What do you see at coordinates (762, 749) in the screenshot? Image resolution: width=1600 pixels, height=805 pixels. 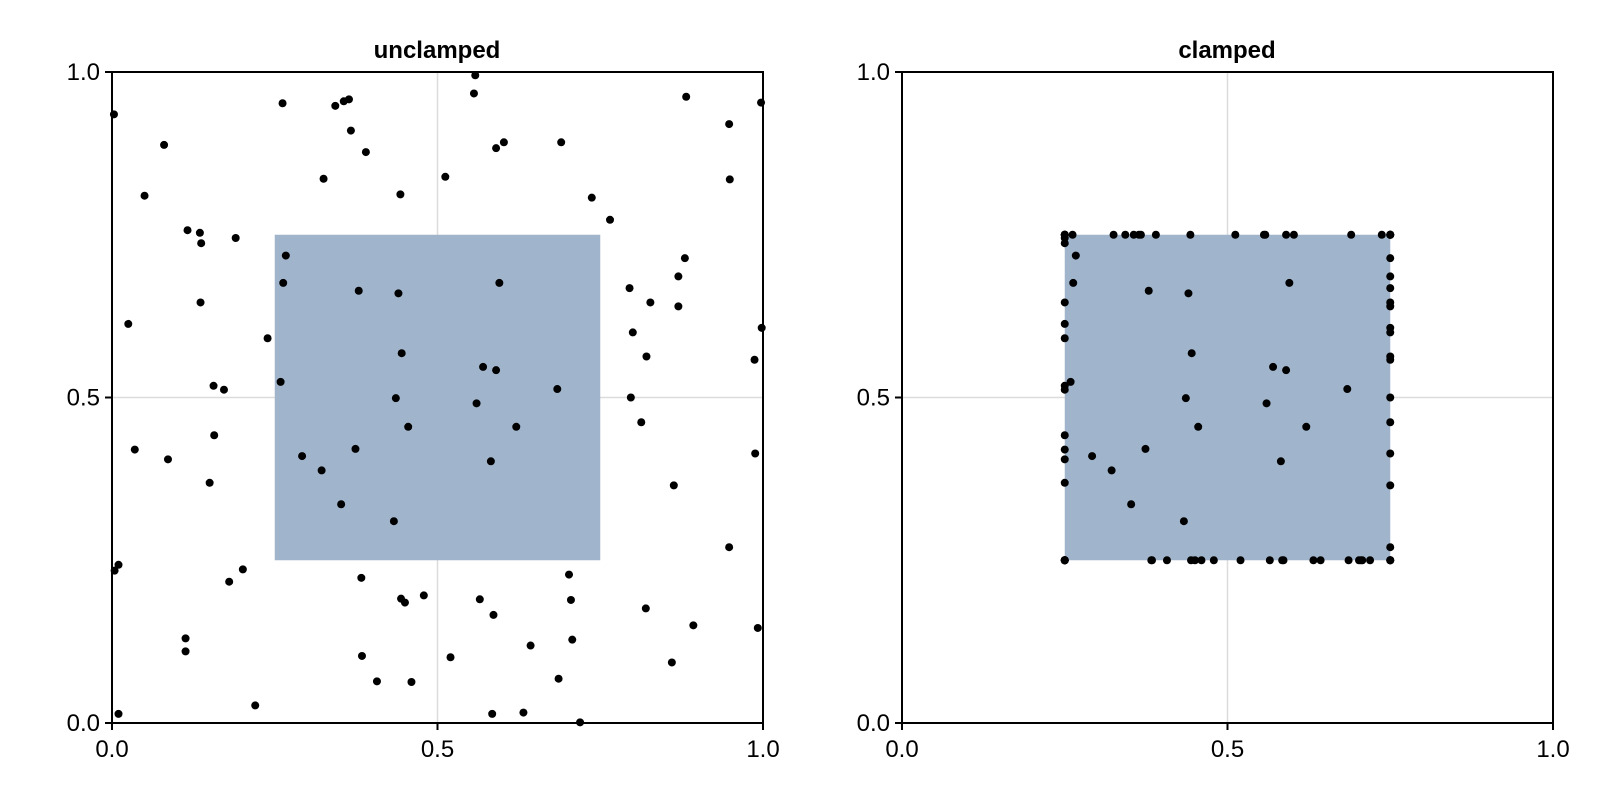 I see `x-tick-label: 1.0` at bounding box center [762, 749].